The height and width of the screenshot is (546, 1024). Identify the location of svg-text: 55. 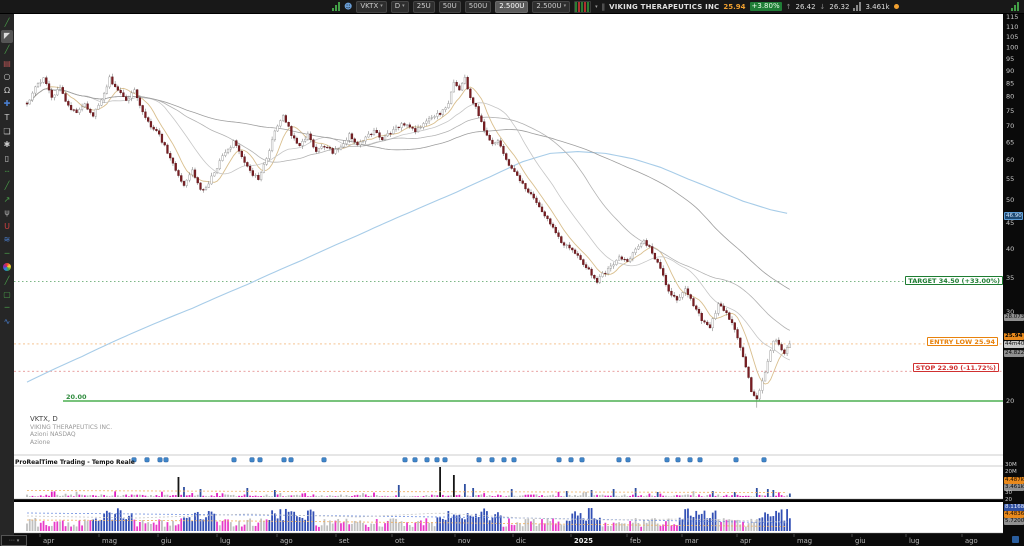
(1010, 179).